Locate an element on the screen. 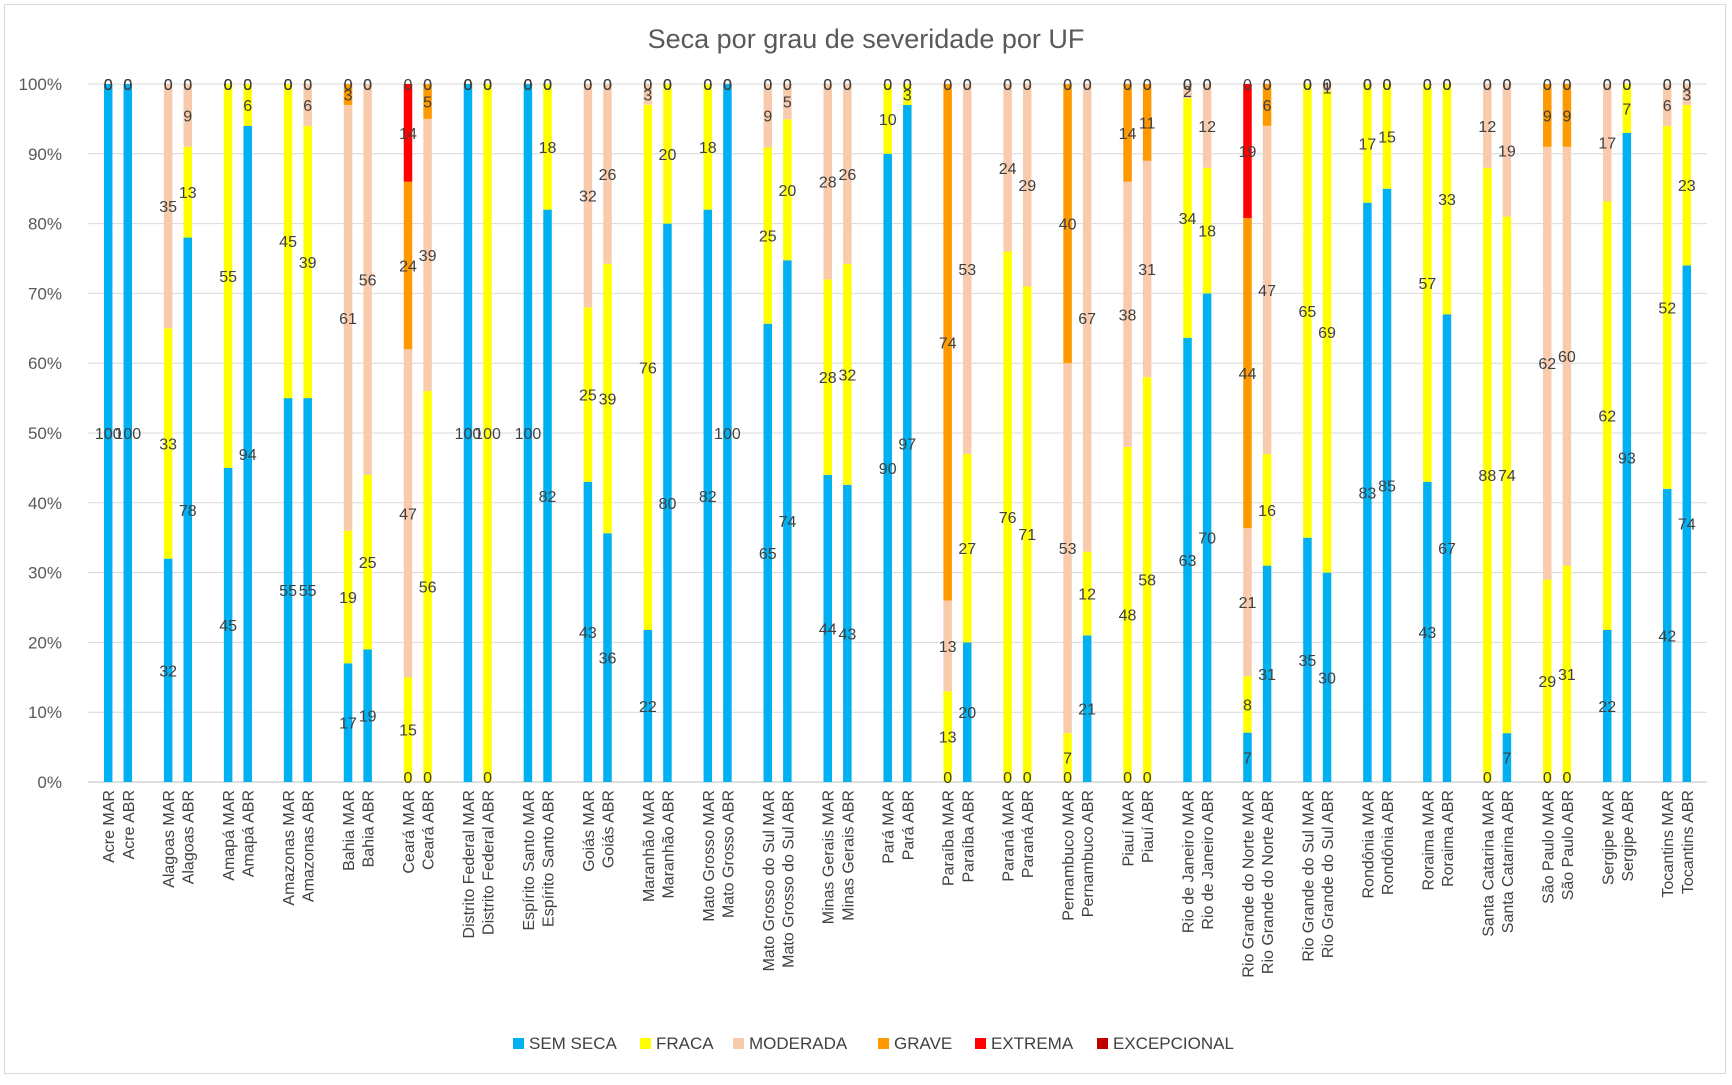 The height and width of the screenshot is (1085, 1732). data-label: 55 is located at coordinates (228, 277).